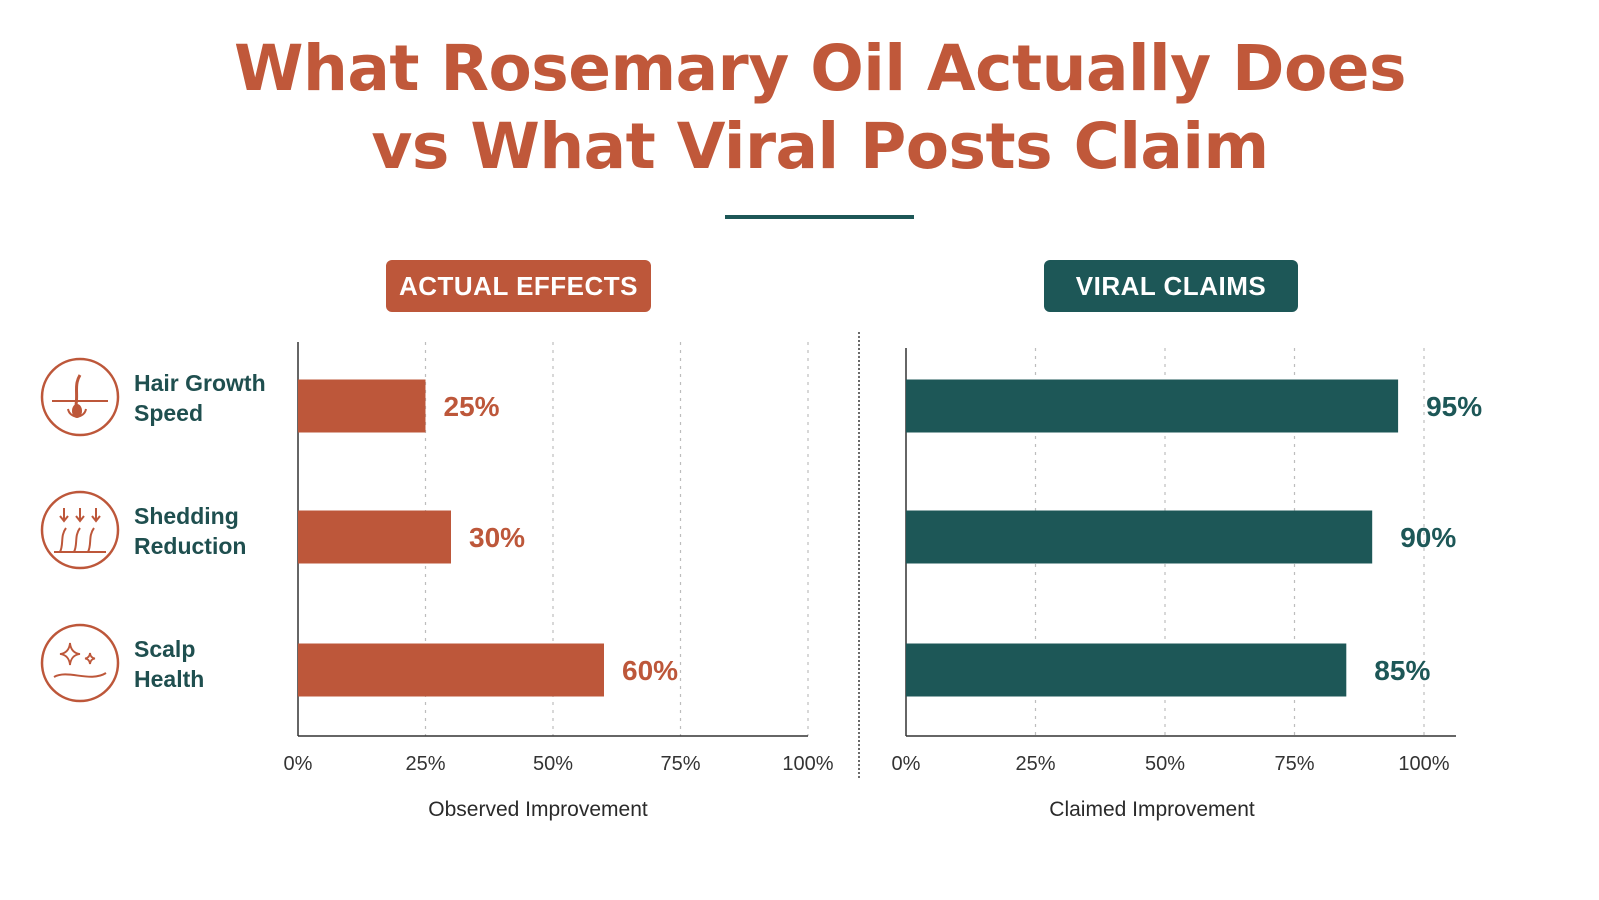 The height and width of the screenshot is (900, 1599). Describe the element at coordinates (1402, 670) in the screenshot. I see `bar-value-label: 85%` at that location.